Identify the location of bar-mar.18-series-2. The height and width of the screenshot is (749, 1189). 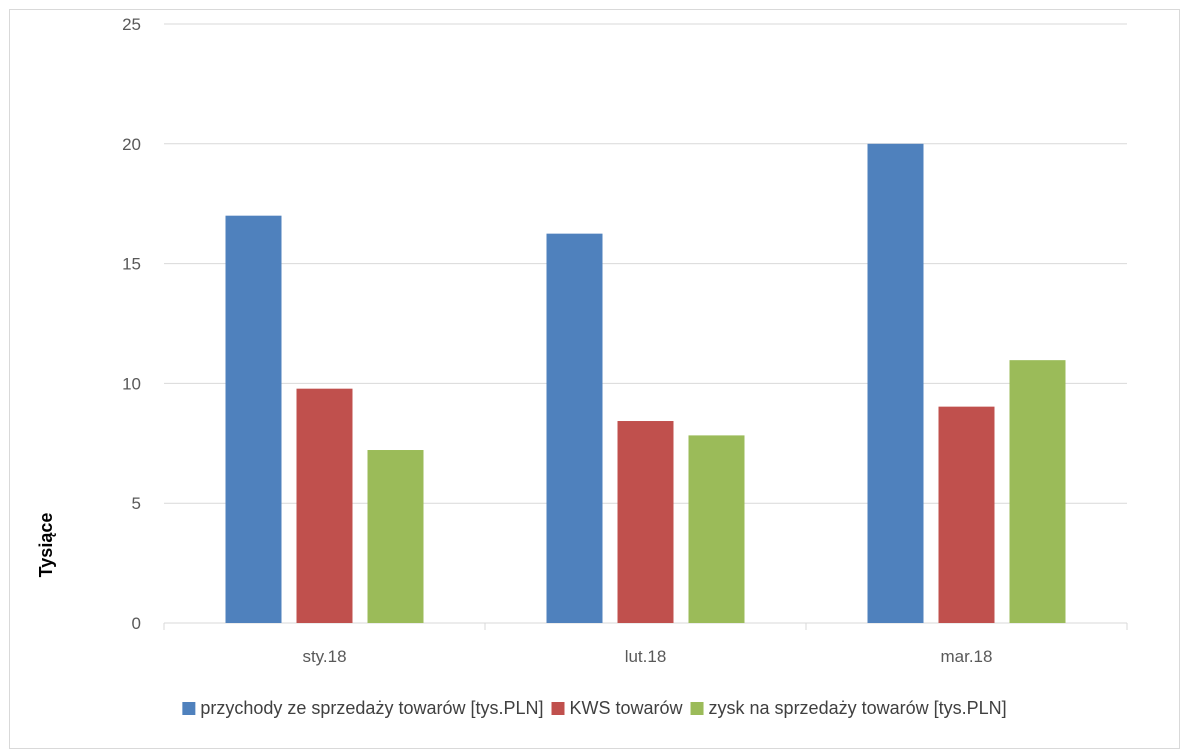
(1038, 491).